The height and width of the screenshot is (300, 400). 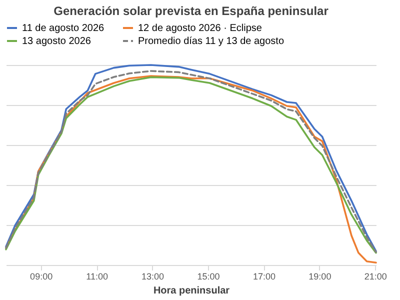 I want to click on x-tick-label: 15:00, so click(x=208, y=277).